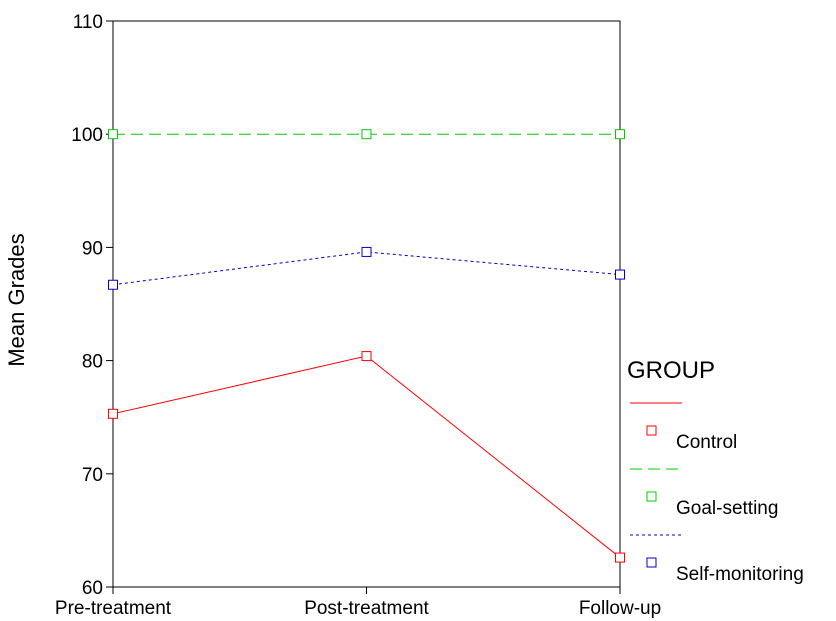 Image resolution: width=836 pixels, height=621 pixels. I want to click on y-tick-label: 80, so click(92, 362).